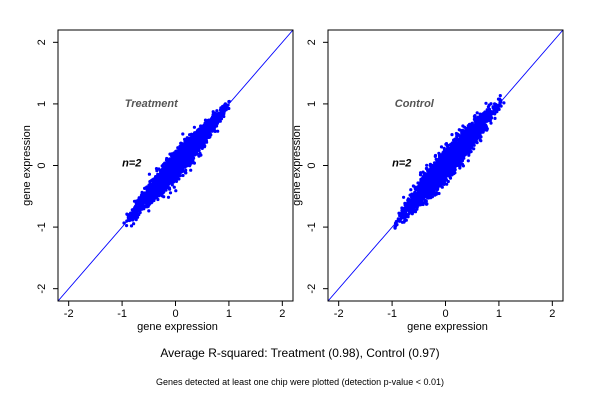  Describe the element at coordinates (69, 314) in the screenshot. I see `x-tick-label: -2` at that location.